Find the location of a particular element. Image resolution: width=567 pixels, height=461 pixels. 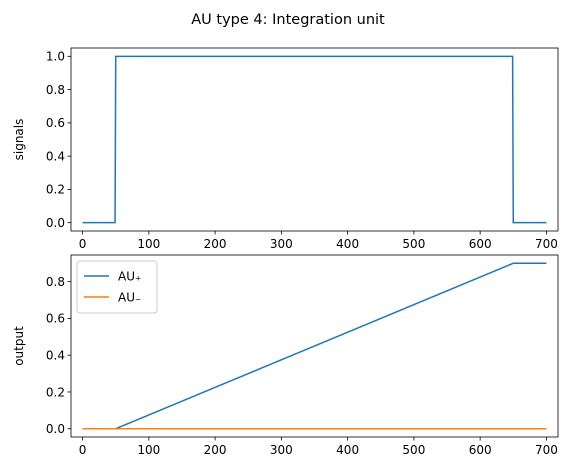

figure-title: AU type 4: Integration unit is located at coordinates (288, 20).